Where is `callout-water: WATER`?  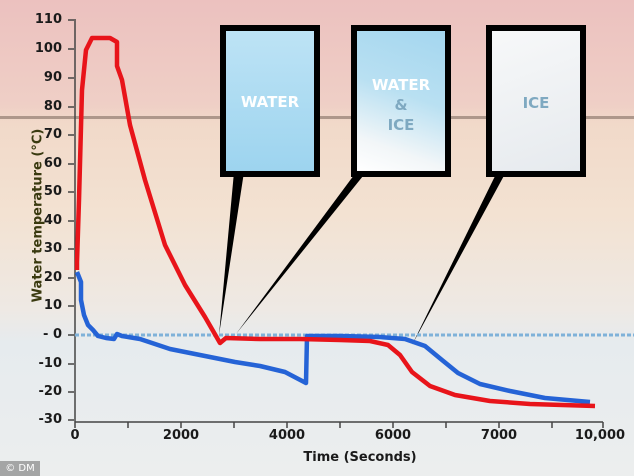
callout-water: WATER is located at coordinates (270, 101).